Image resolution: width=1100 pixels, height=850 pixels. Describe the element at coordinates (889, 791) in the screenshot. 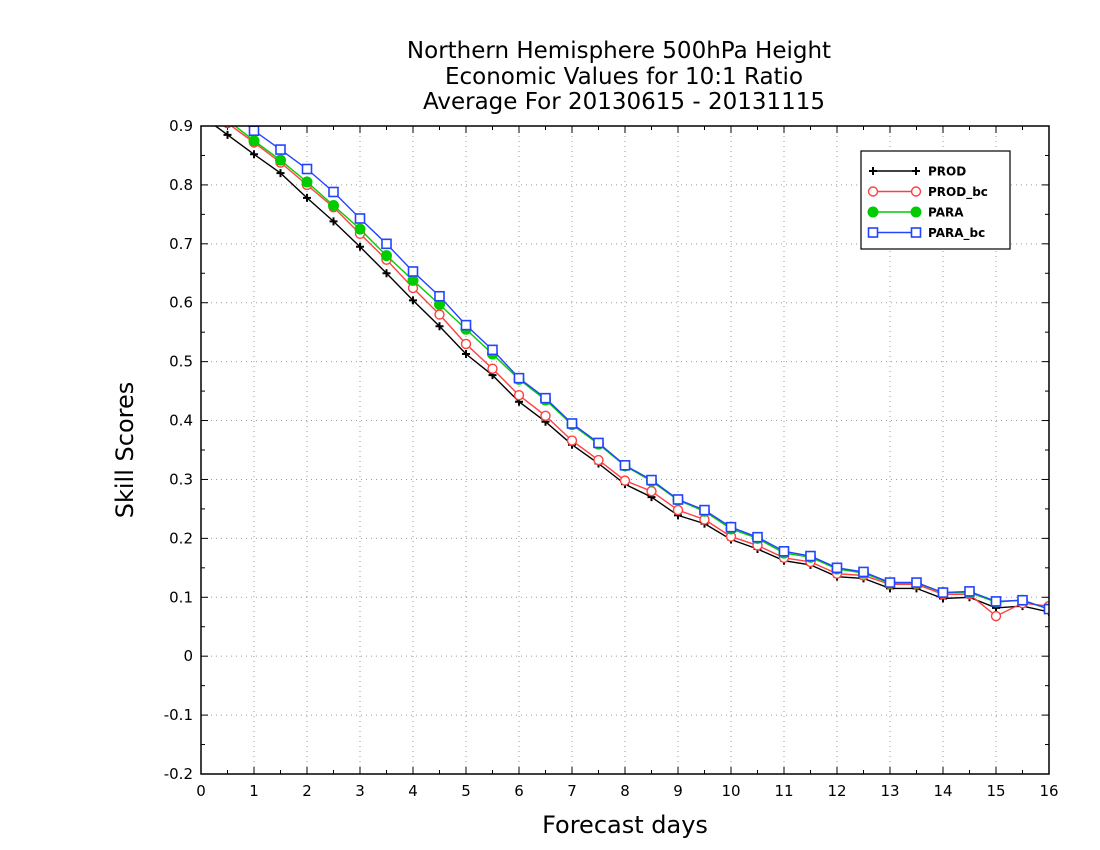

I see `x-tick-label: 13` at that location.